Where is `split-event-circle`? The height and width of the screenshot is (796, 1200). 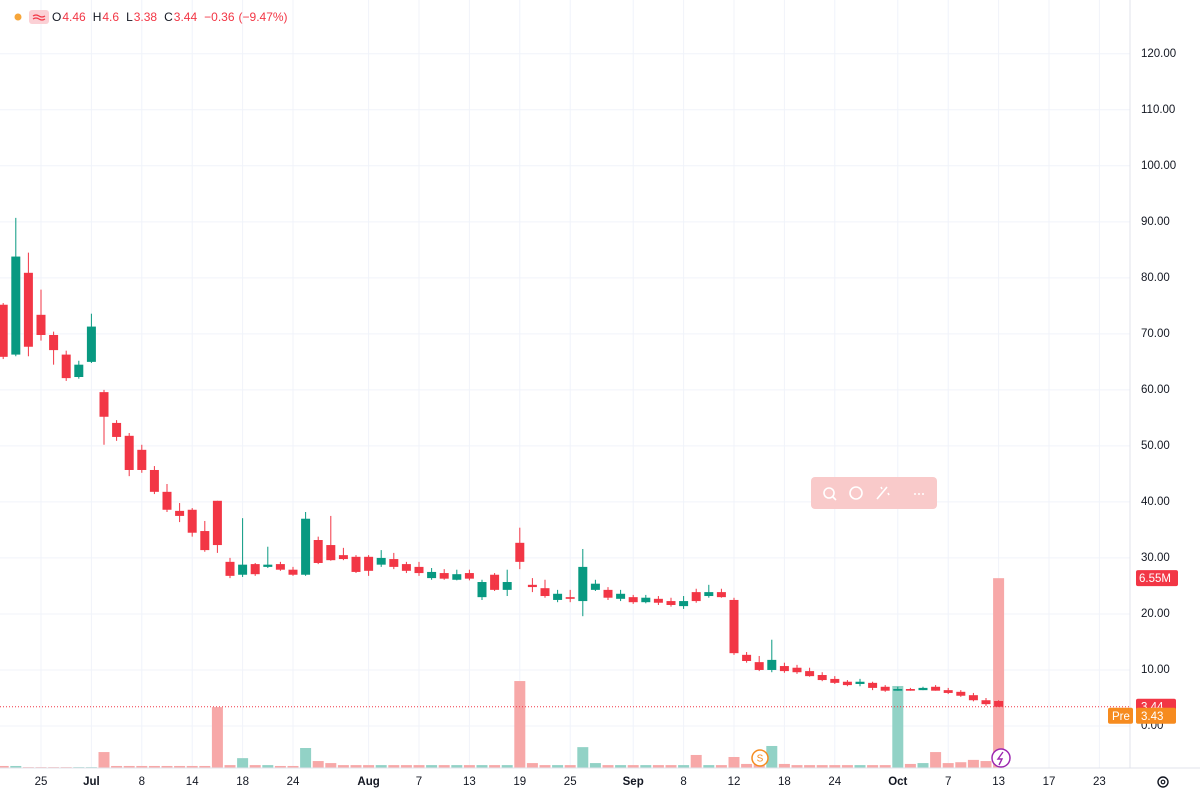 split-event-circle is located at coordinates (760, 758).